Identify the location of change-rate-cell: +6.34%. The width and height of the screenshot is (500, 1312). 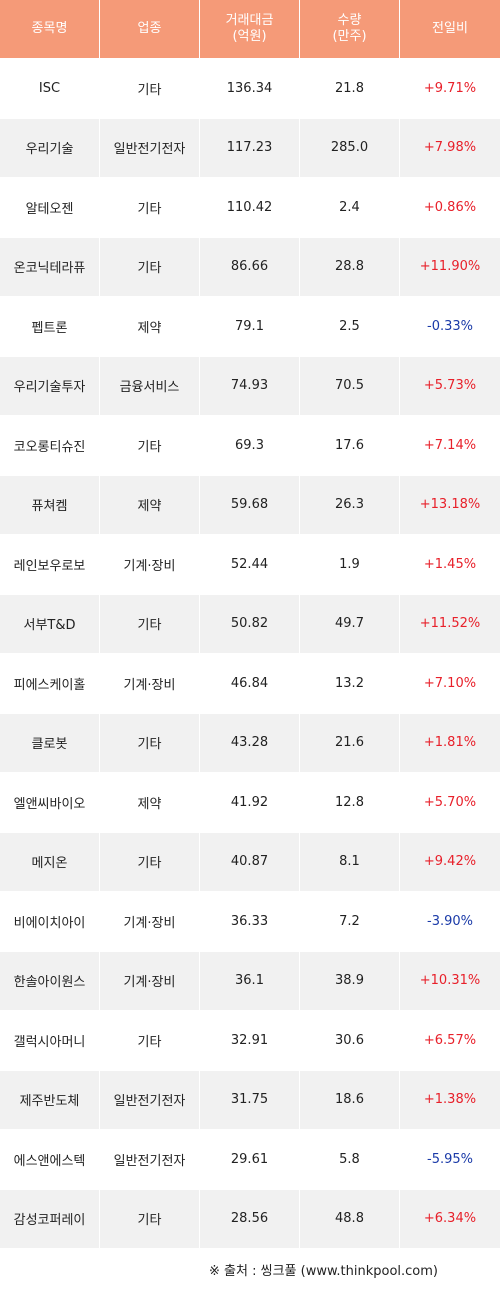
(450, 1219).